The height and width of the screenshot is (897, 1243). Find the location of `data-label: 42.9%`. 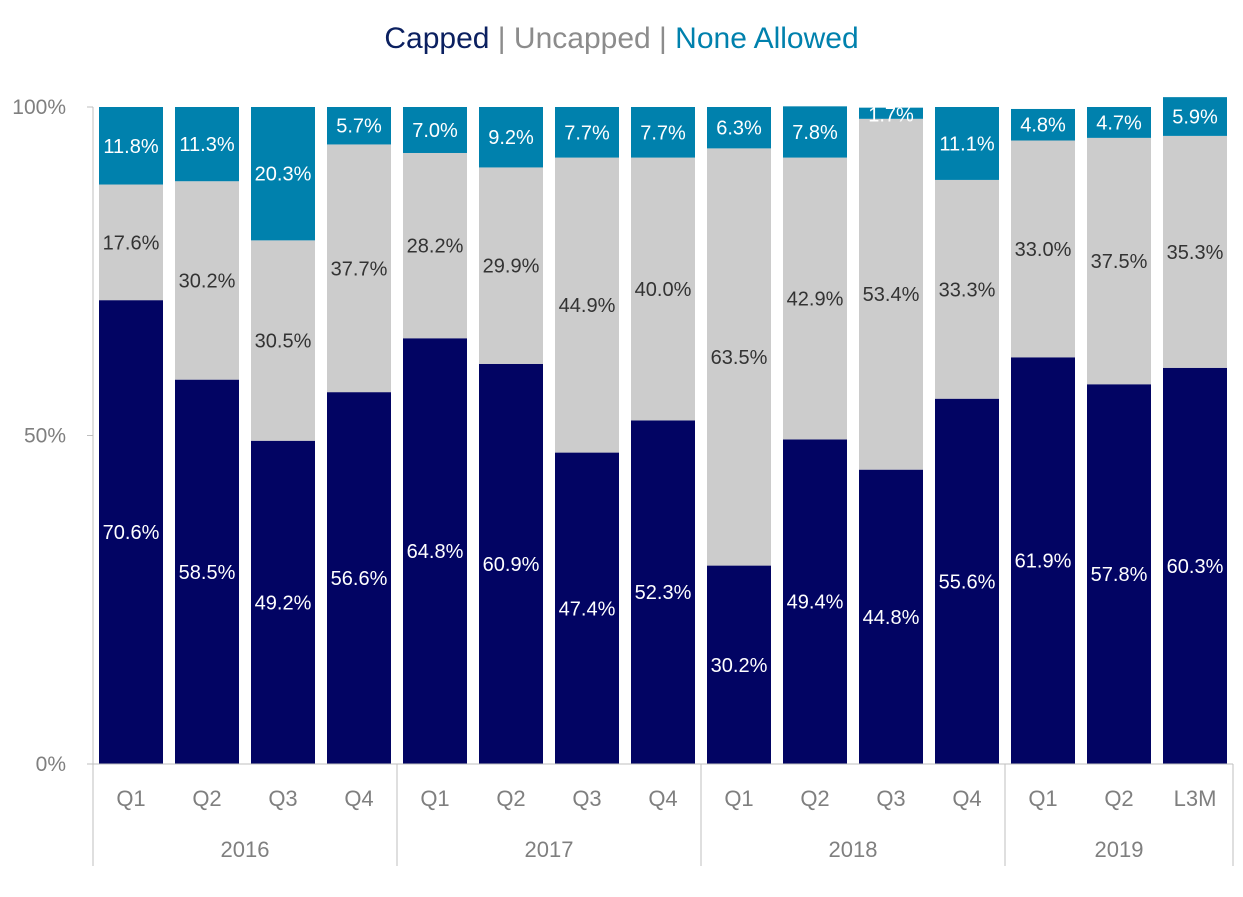

data-label: 42.9% is located at coordinates (815, 300).